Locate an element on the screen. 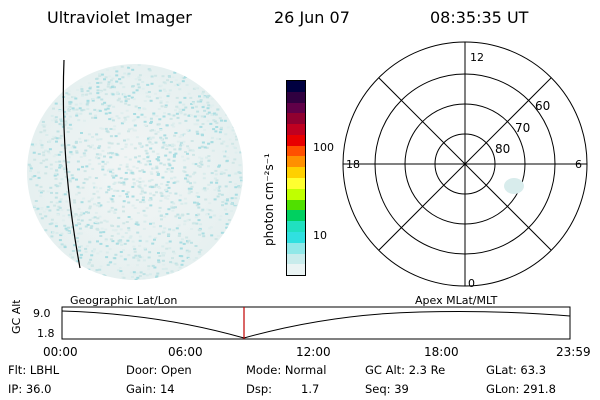 Image resolution: width=600 pixels, height=400 pixels. filter-info: Flt: LBHL is located at coordinates (34, 370).